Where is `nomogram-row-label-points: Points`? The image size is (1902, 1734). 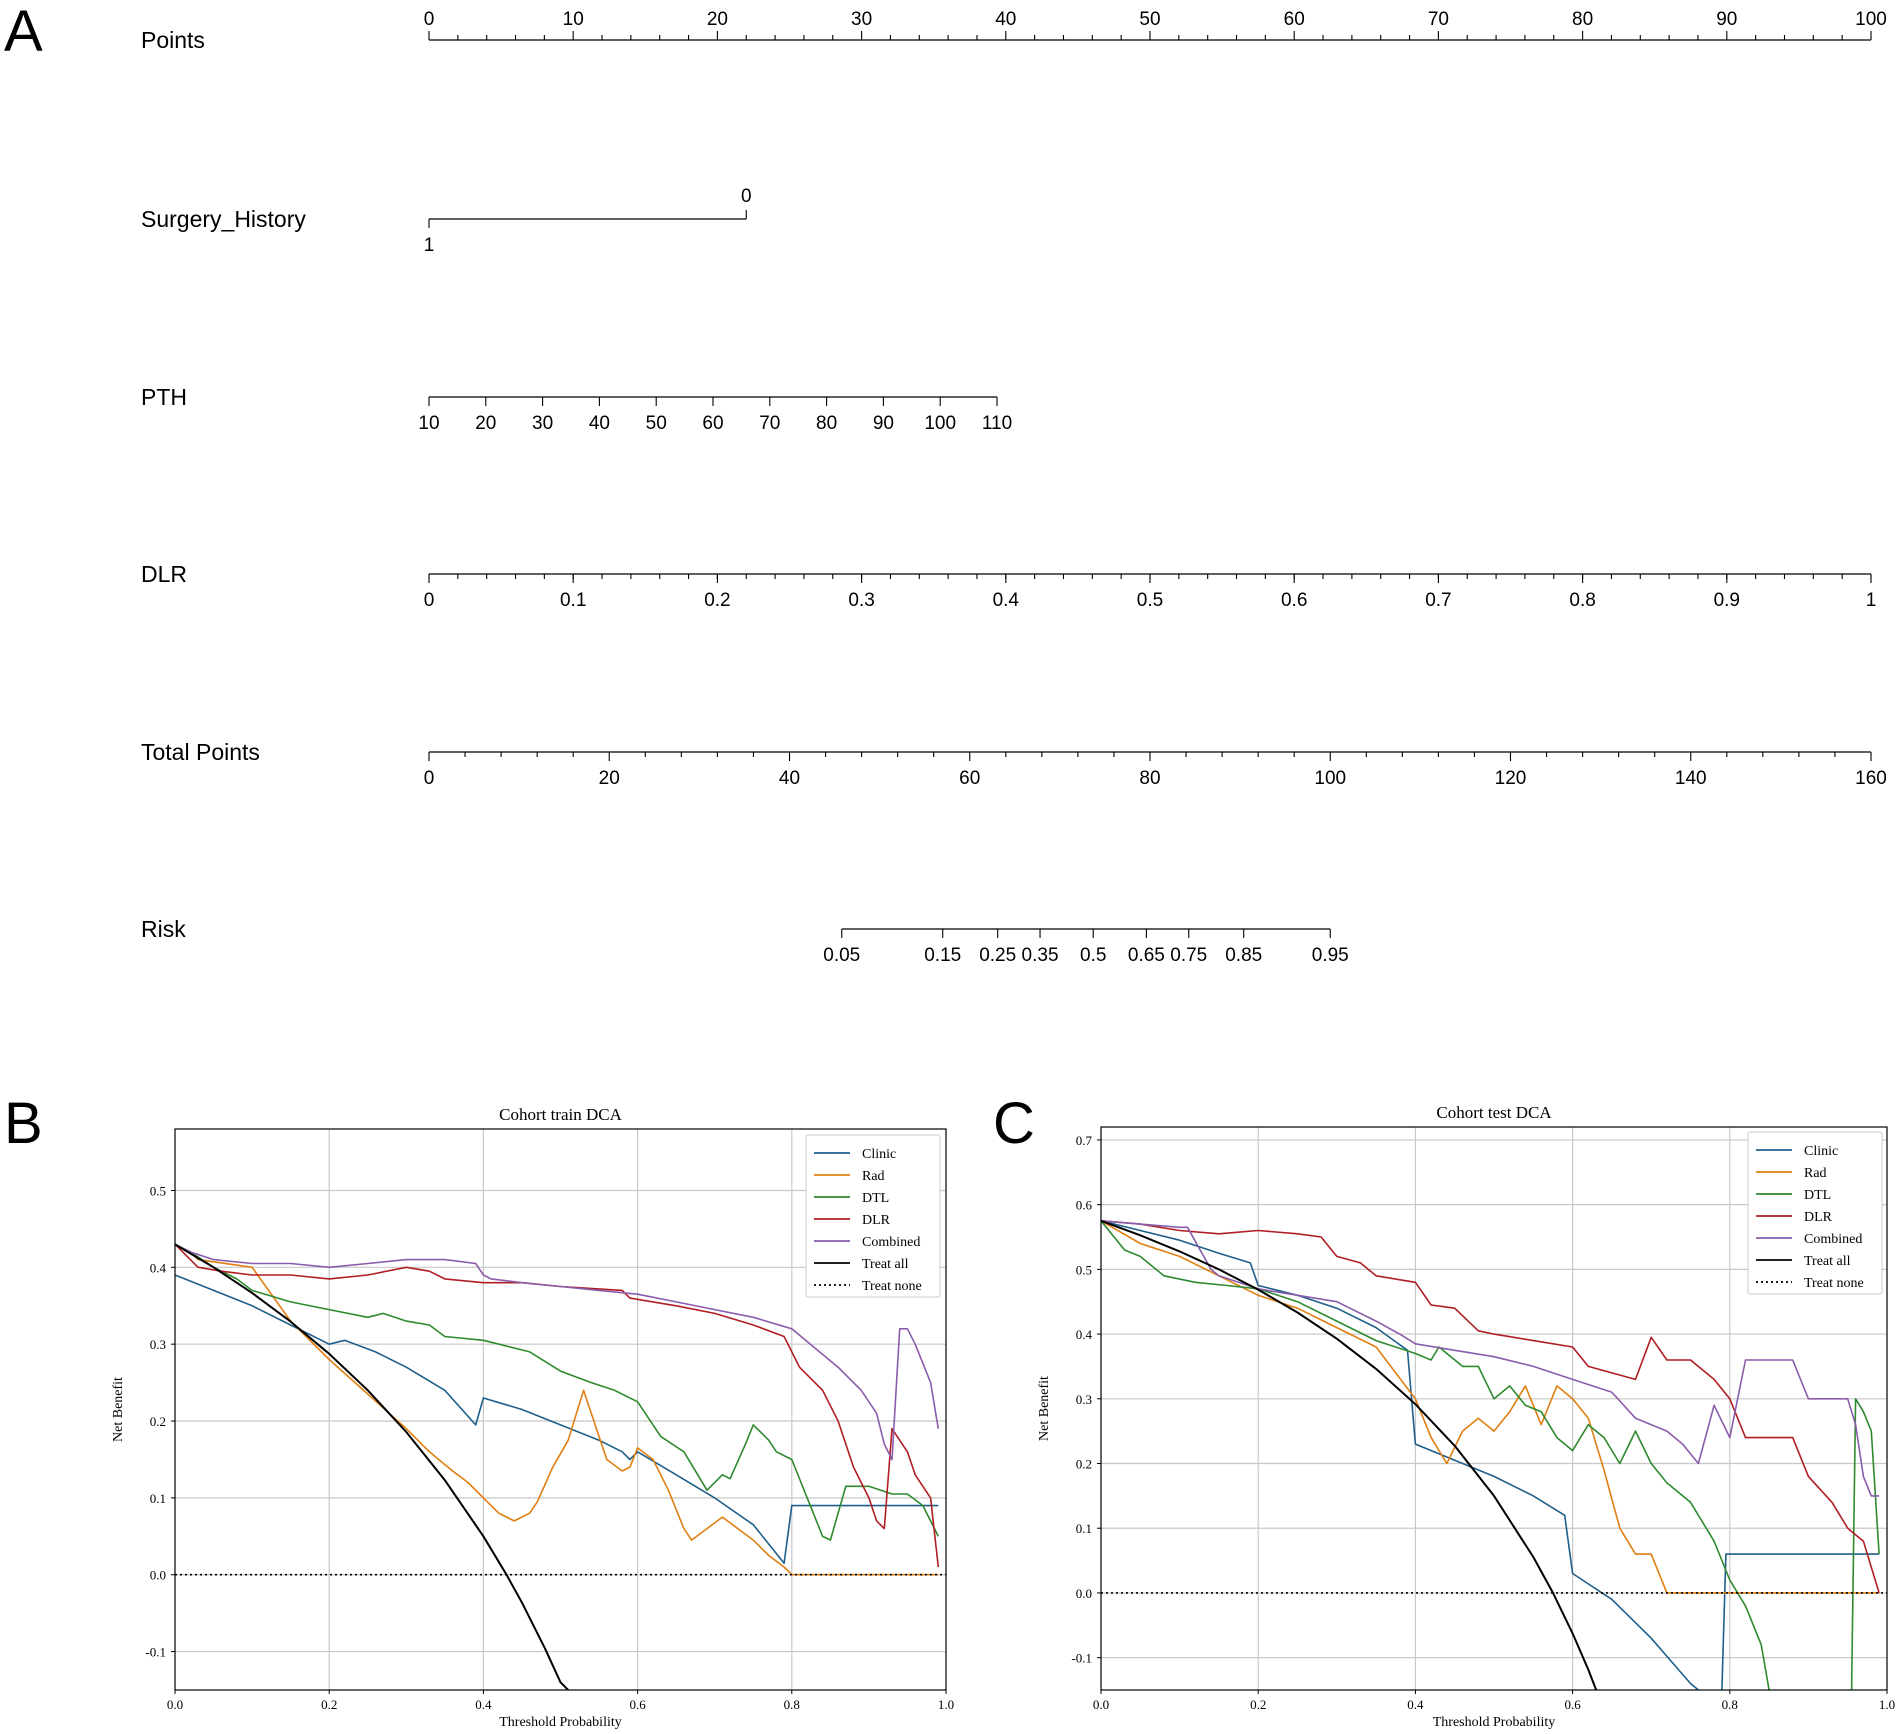 nomogram-row-label-points: Points is located at coordinates (173, 40).